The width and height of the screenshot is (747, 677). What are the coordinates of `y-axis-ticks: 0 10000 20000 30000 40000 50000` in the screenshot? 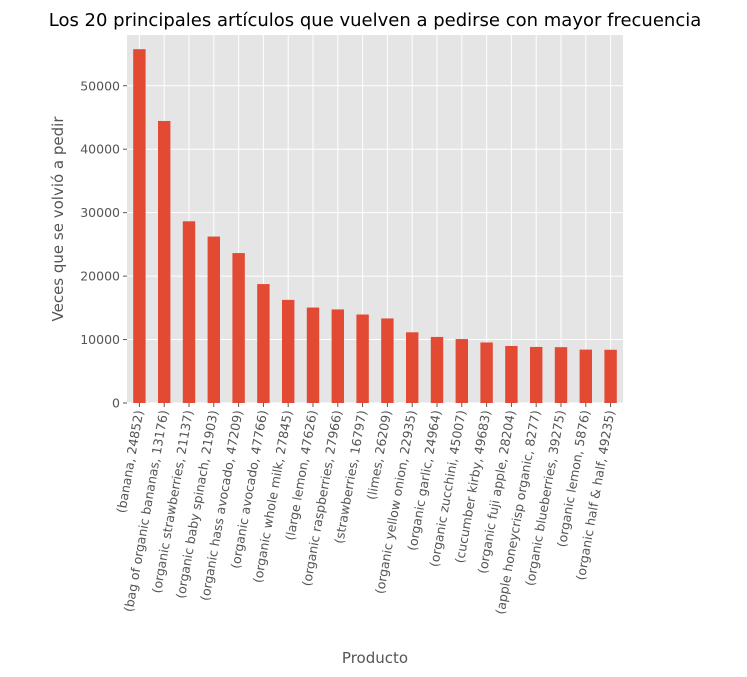 It's located at (103, 244).